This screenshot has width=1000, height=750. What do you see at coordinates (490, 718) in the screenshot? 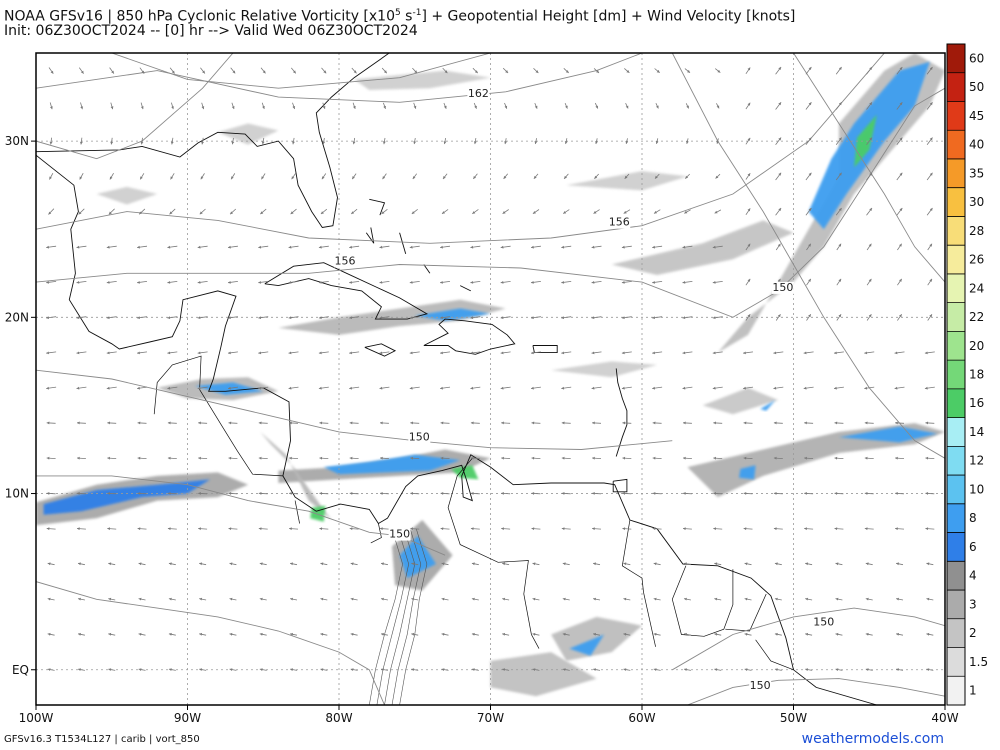
I see `lon-label: 70W` at bounding box center [490, 718].